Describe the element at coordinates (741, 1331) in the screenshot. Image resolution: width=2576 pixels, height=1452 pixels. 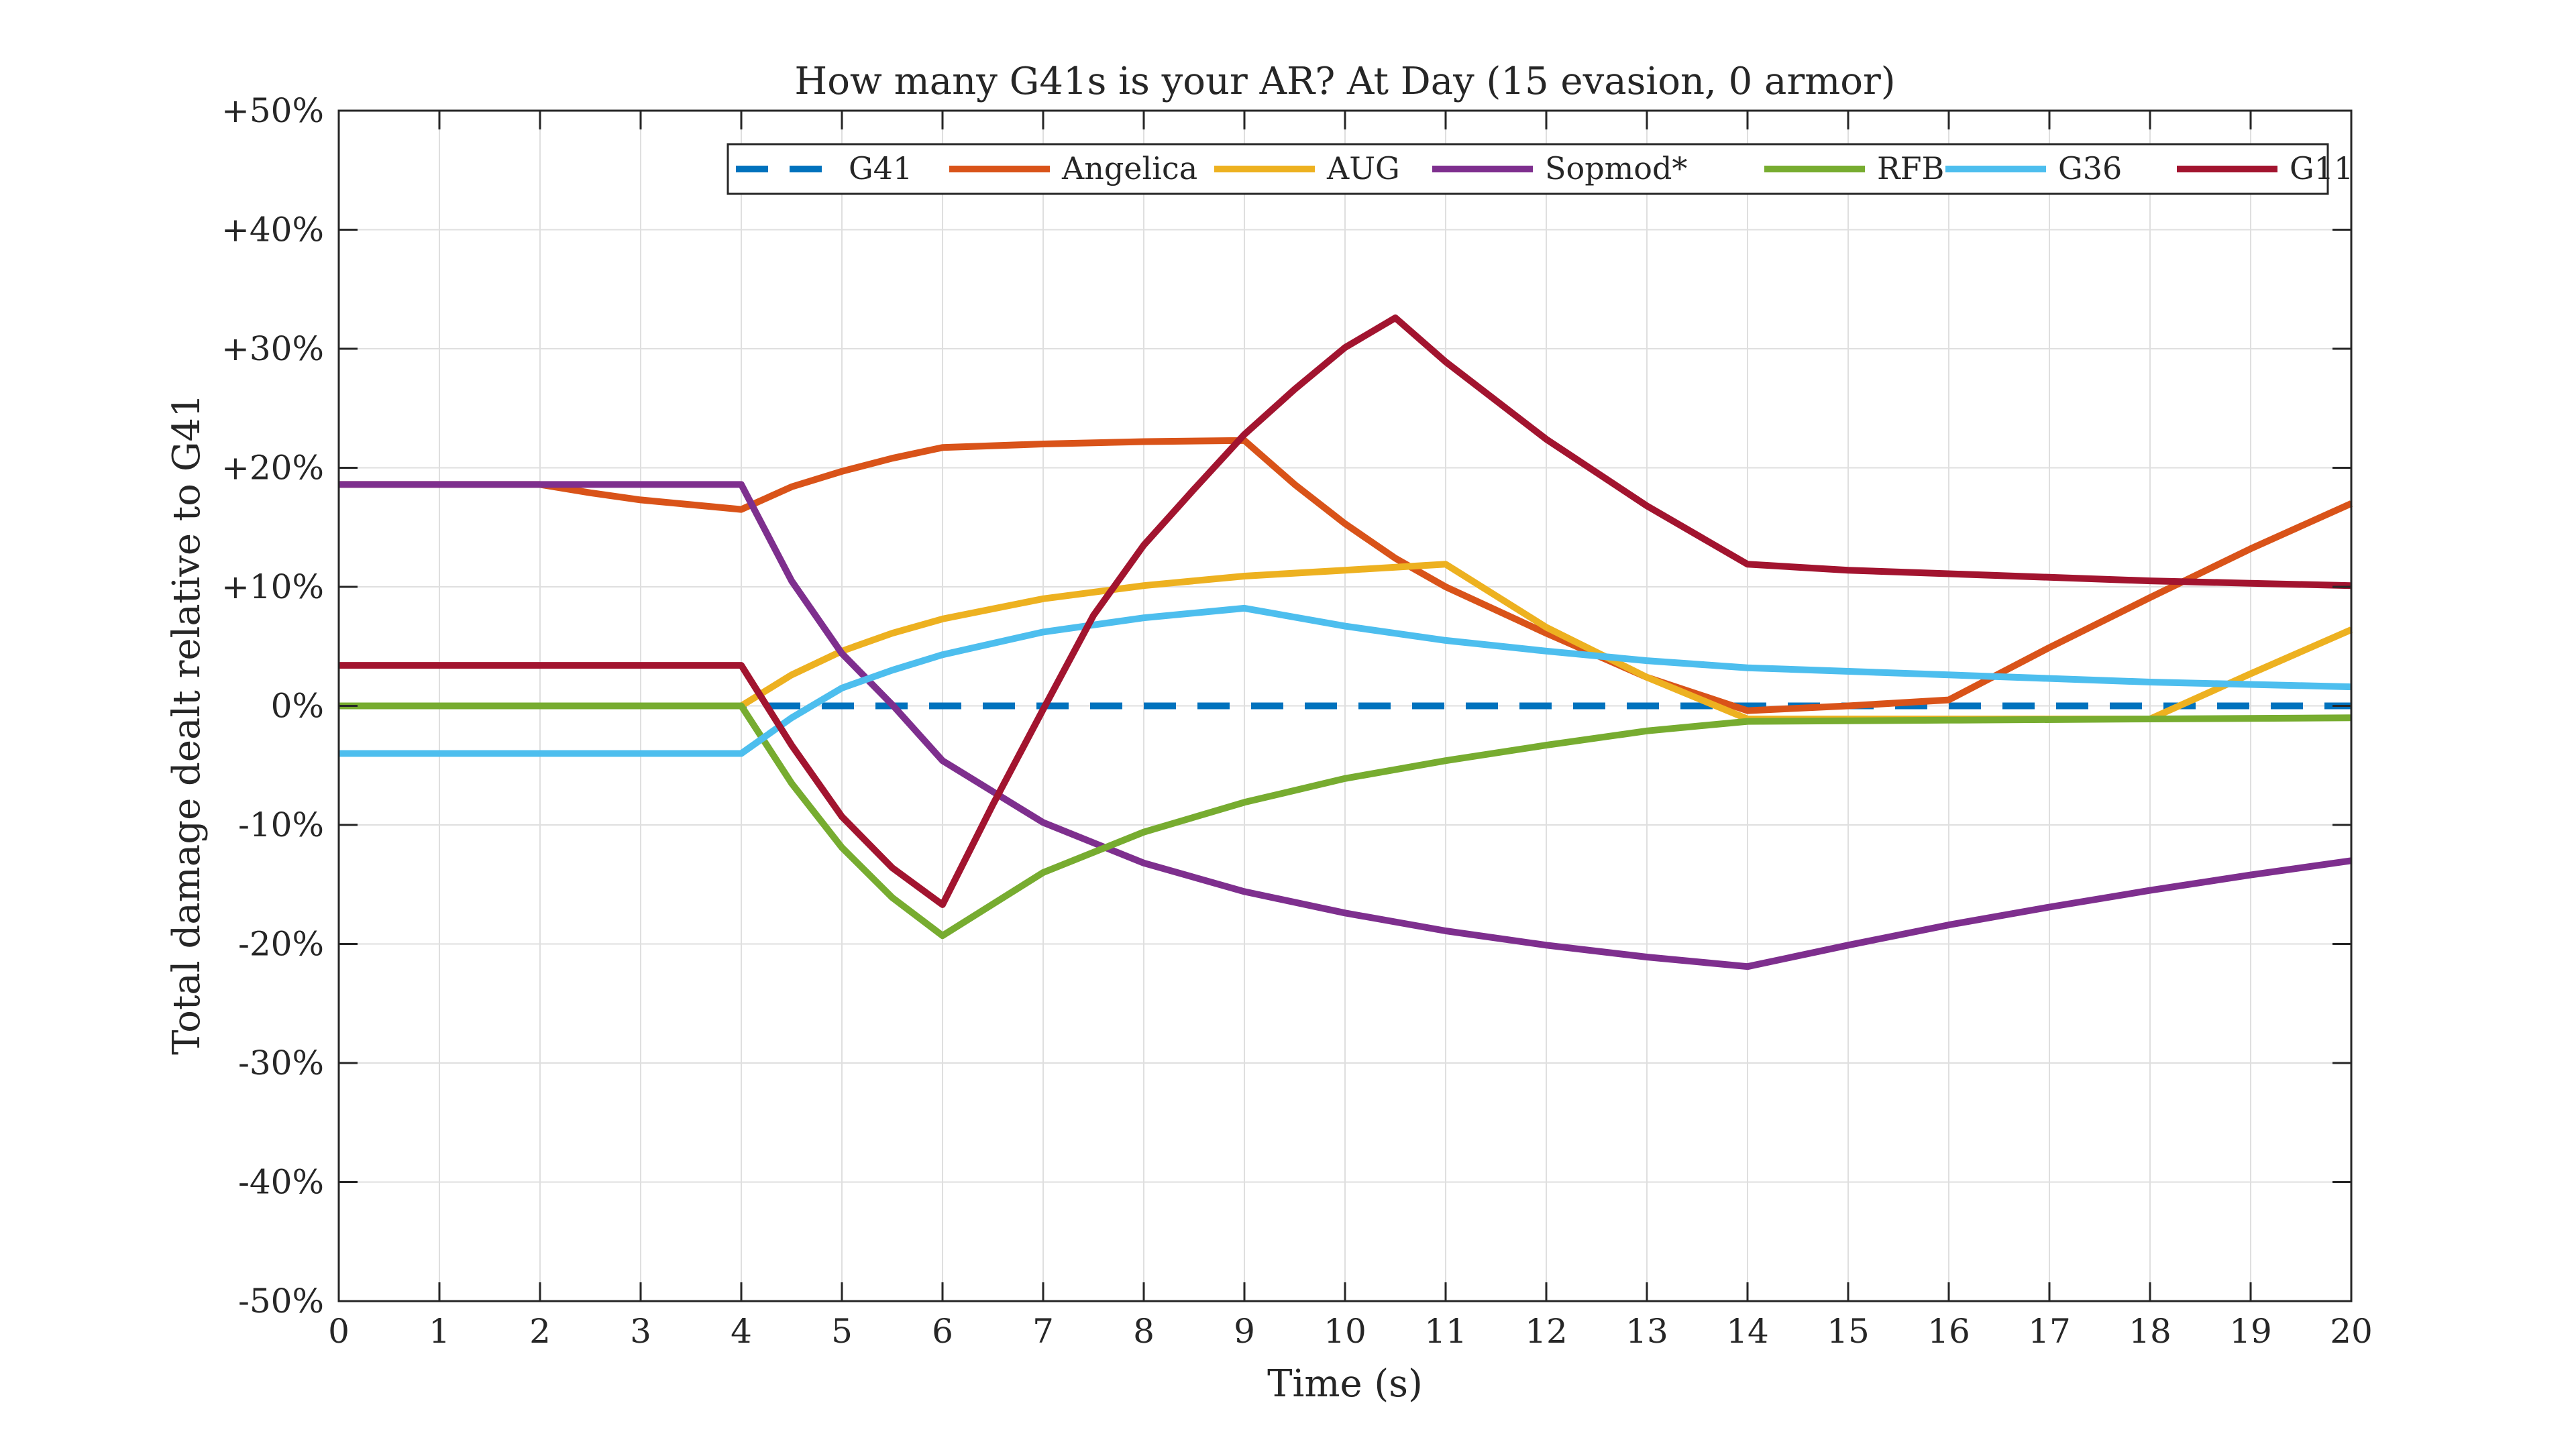
I see `x-tick-label: 4` at that location.